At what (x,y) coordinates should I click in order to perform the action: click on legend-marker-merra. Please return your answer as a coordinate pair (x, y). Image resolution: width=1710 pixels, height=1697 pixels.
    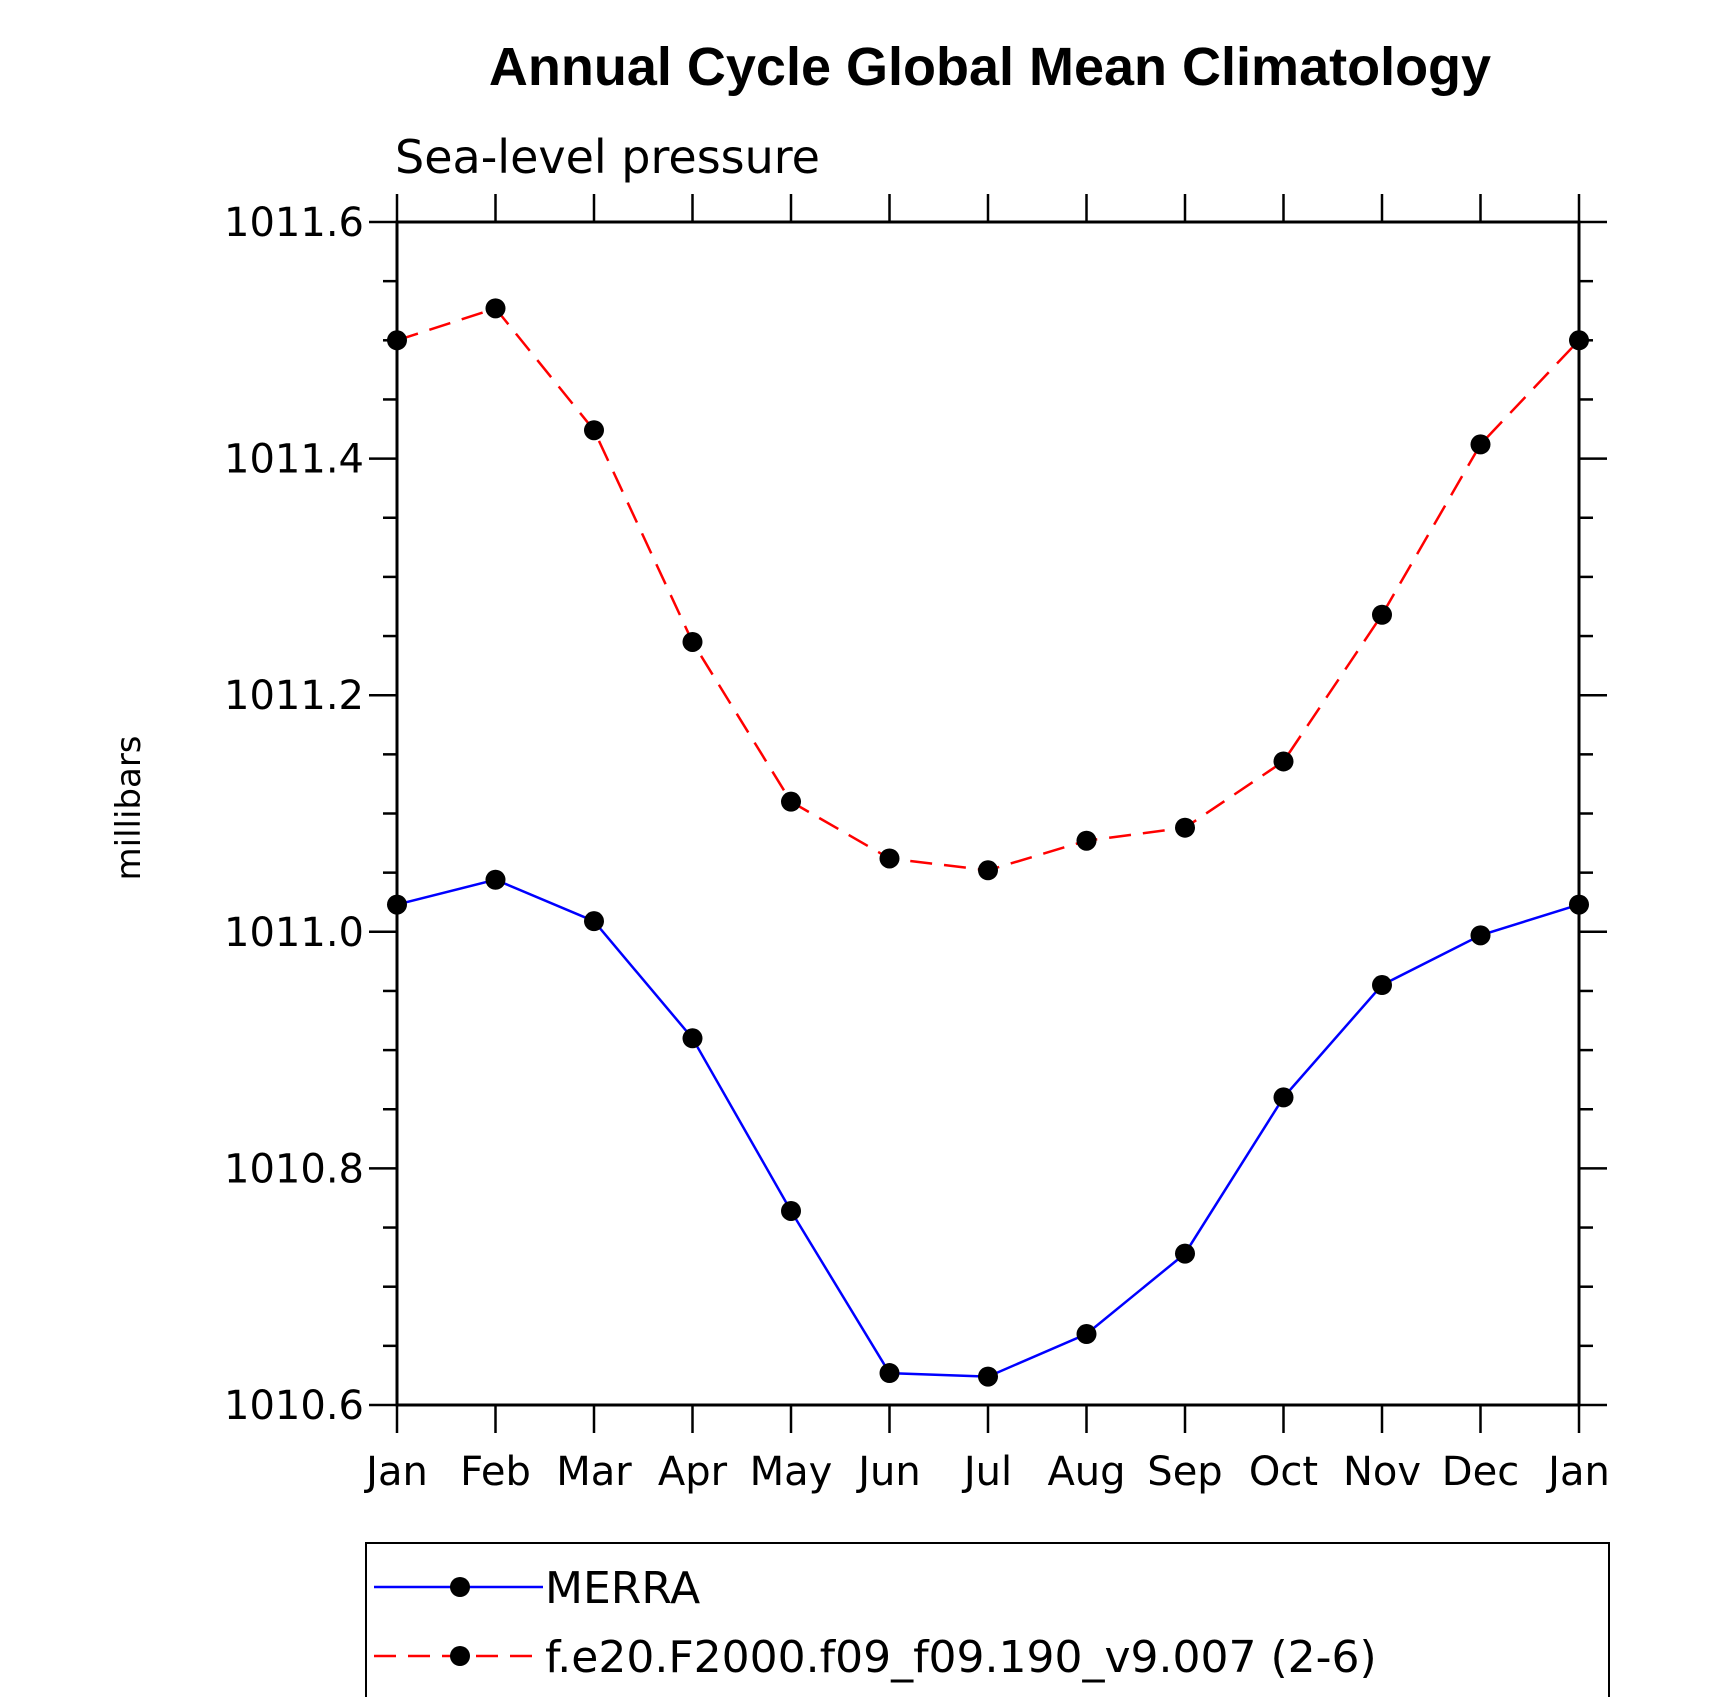
    Looking at the image, I should click on (460, 1587).